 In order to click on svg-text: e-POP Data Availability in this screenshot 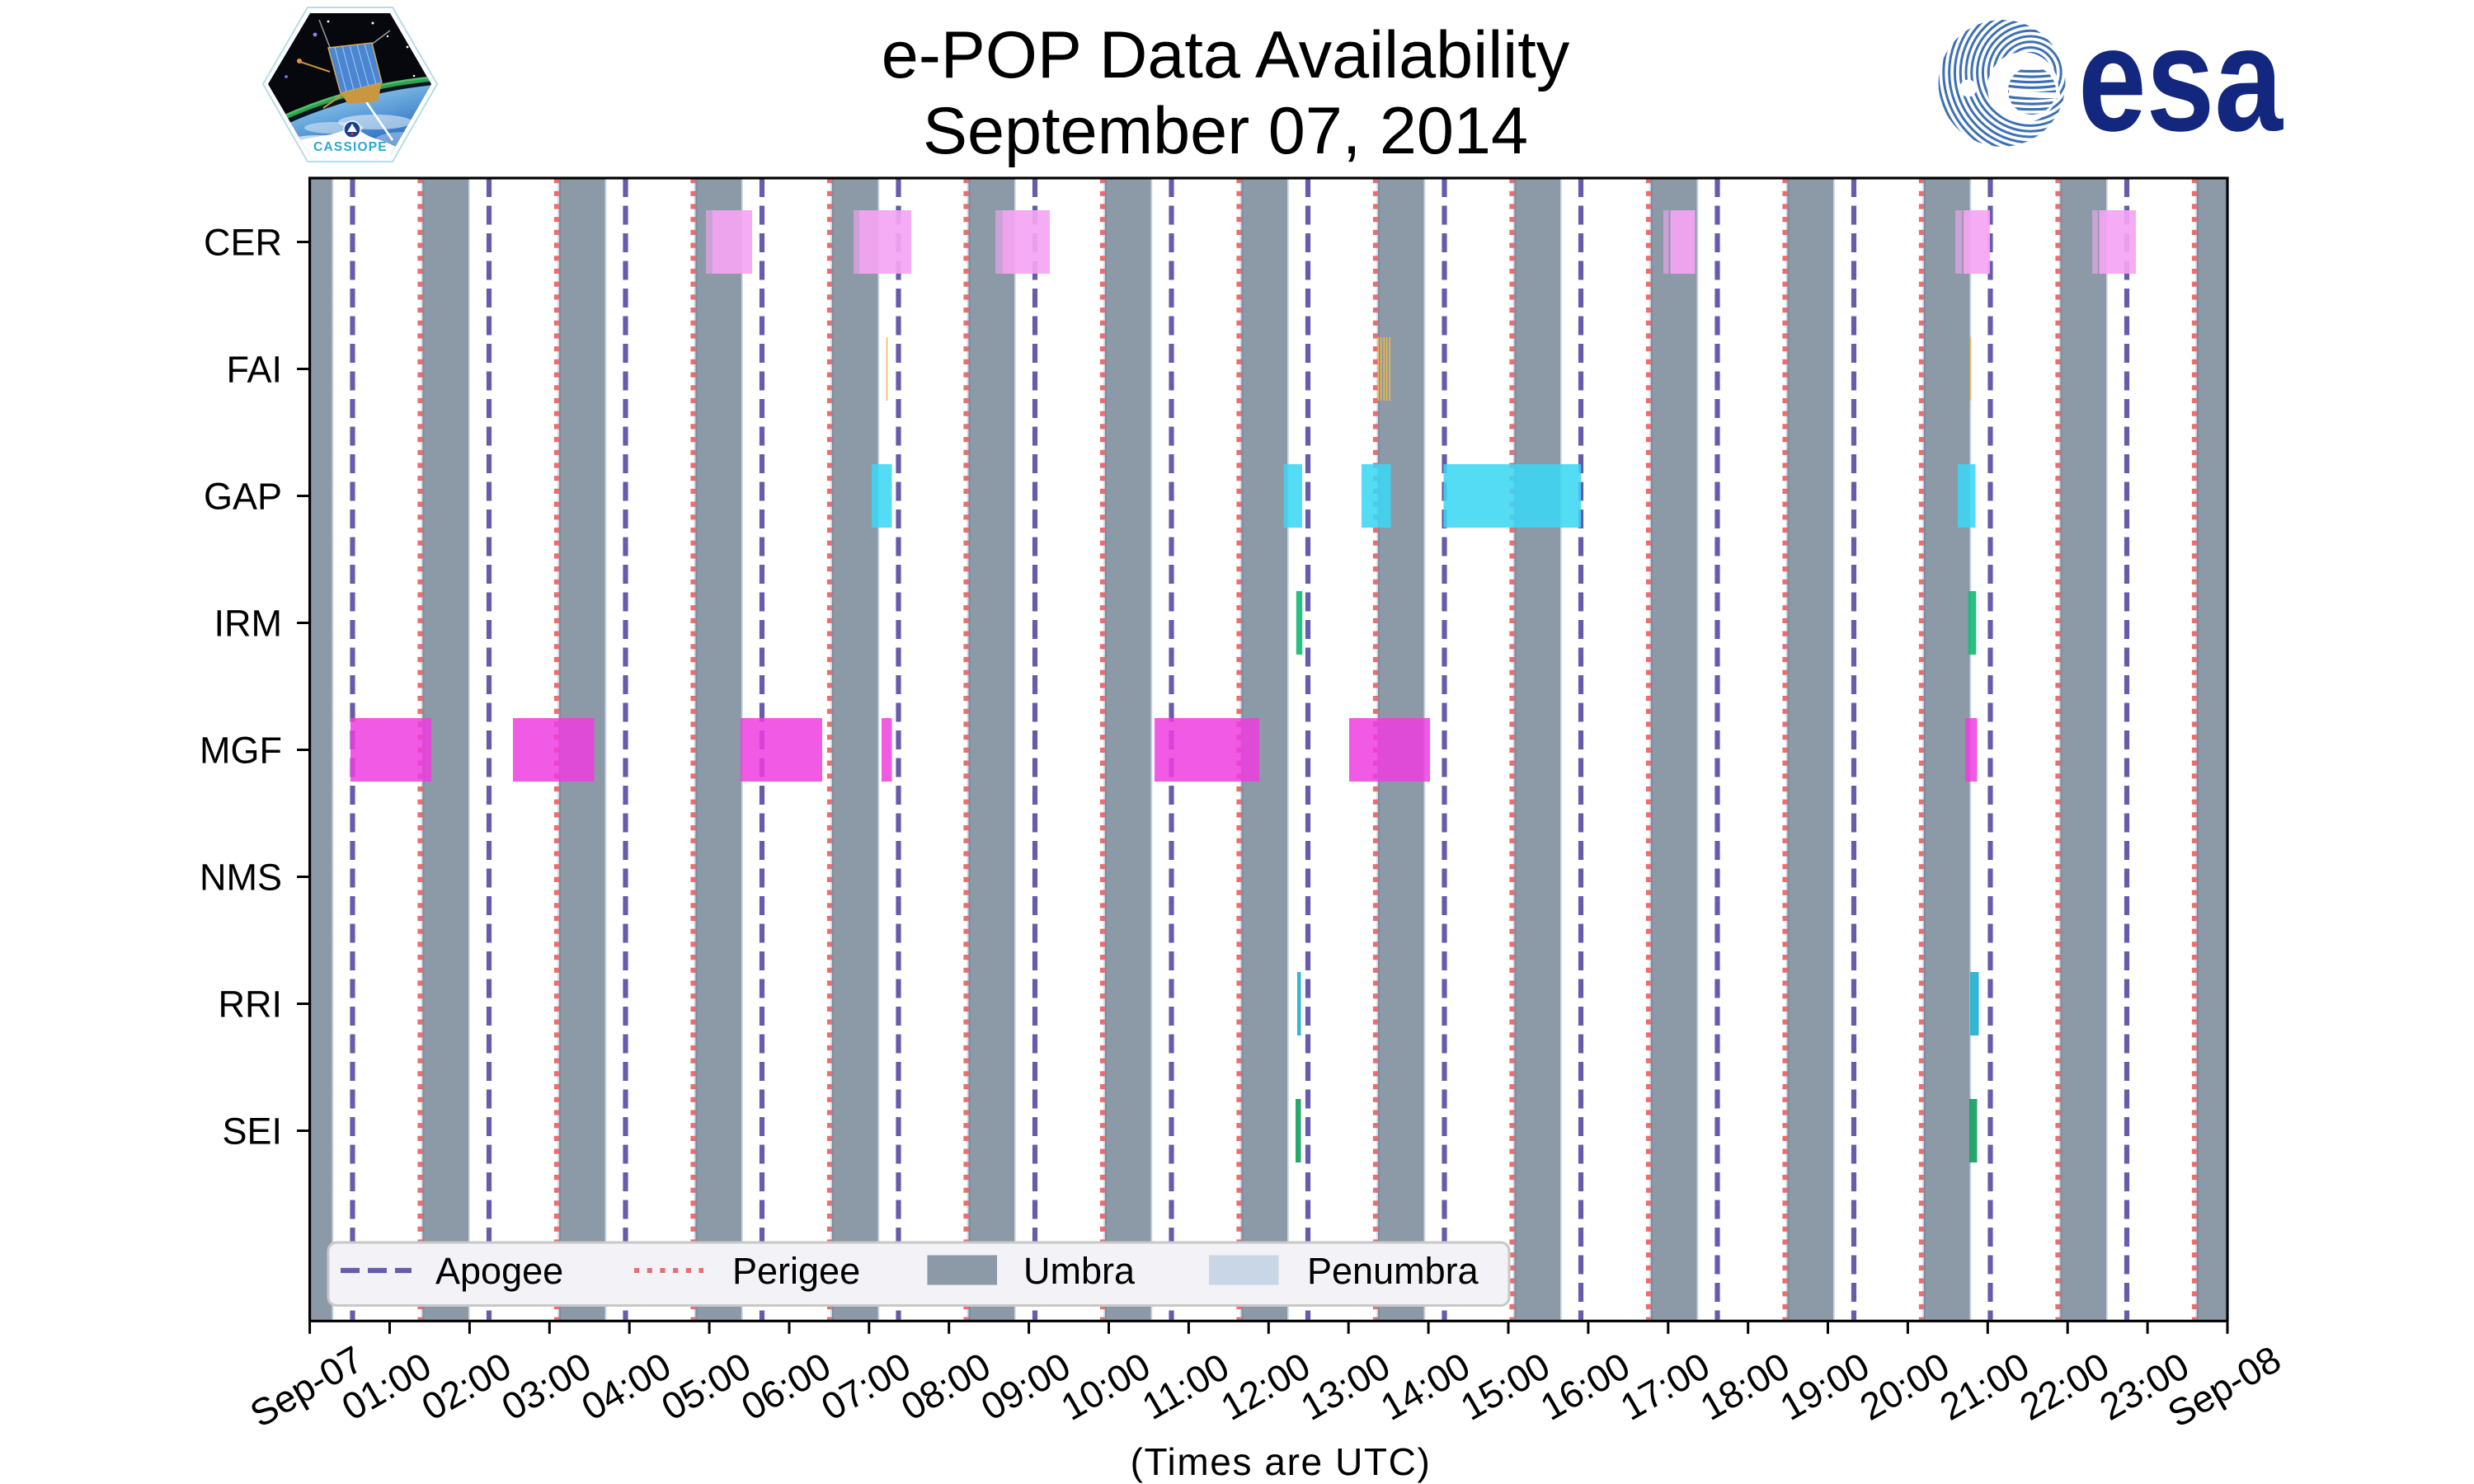, I will do `click(1226, 55)`.